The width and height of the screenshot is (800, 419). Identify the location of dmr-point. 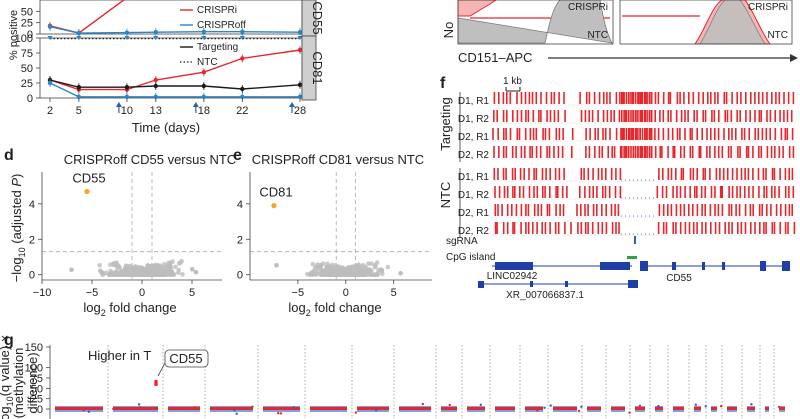
(83, 410).